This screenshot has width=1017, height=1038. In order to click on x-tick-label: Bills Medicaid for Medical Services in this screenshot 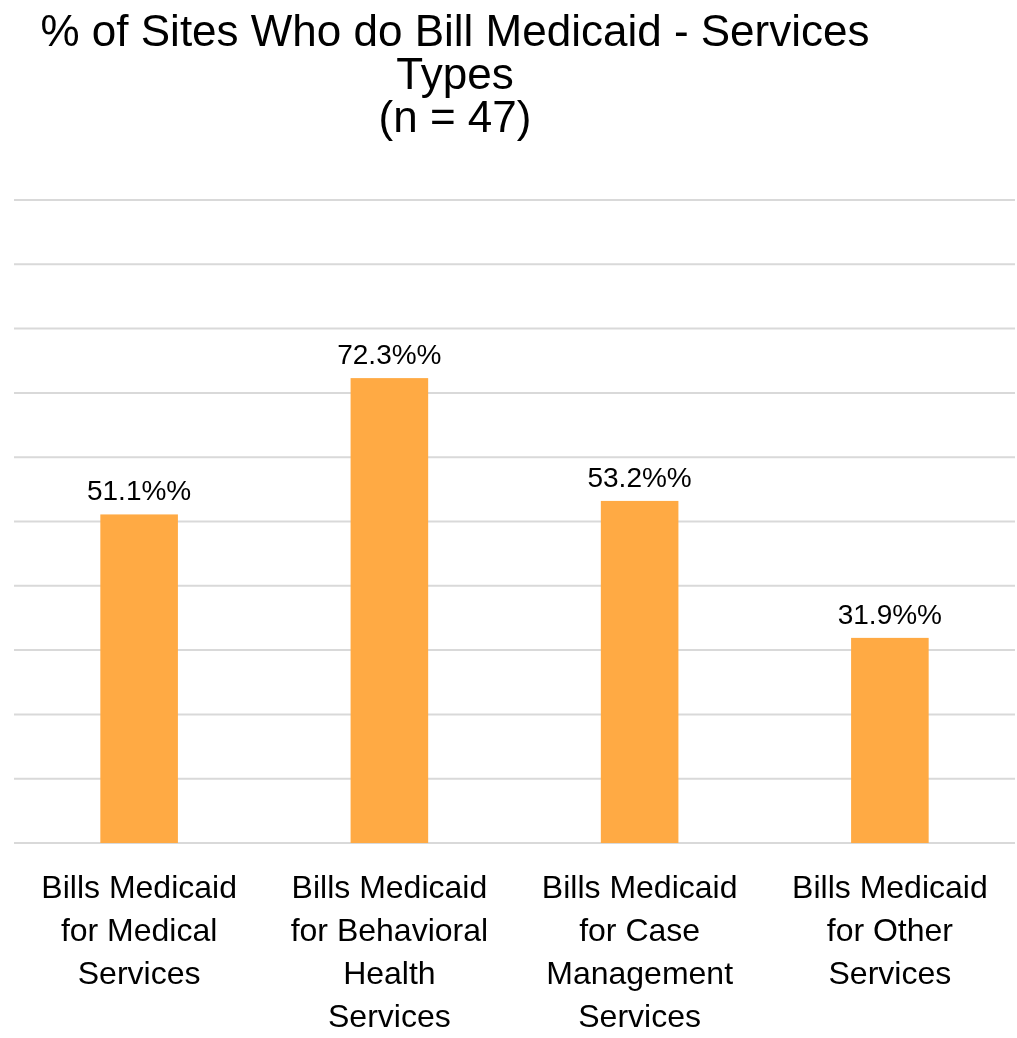, I will do `click(139, 930)`.